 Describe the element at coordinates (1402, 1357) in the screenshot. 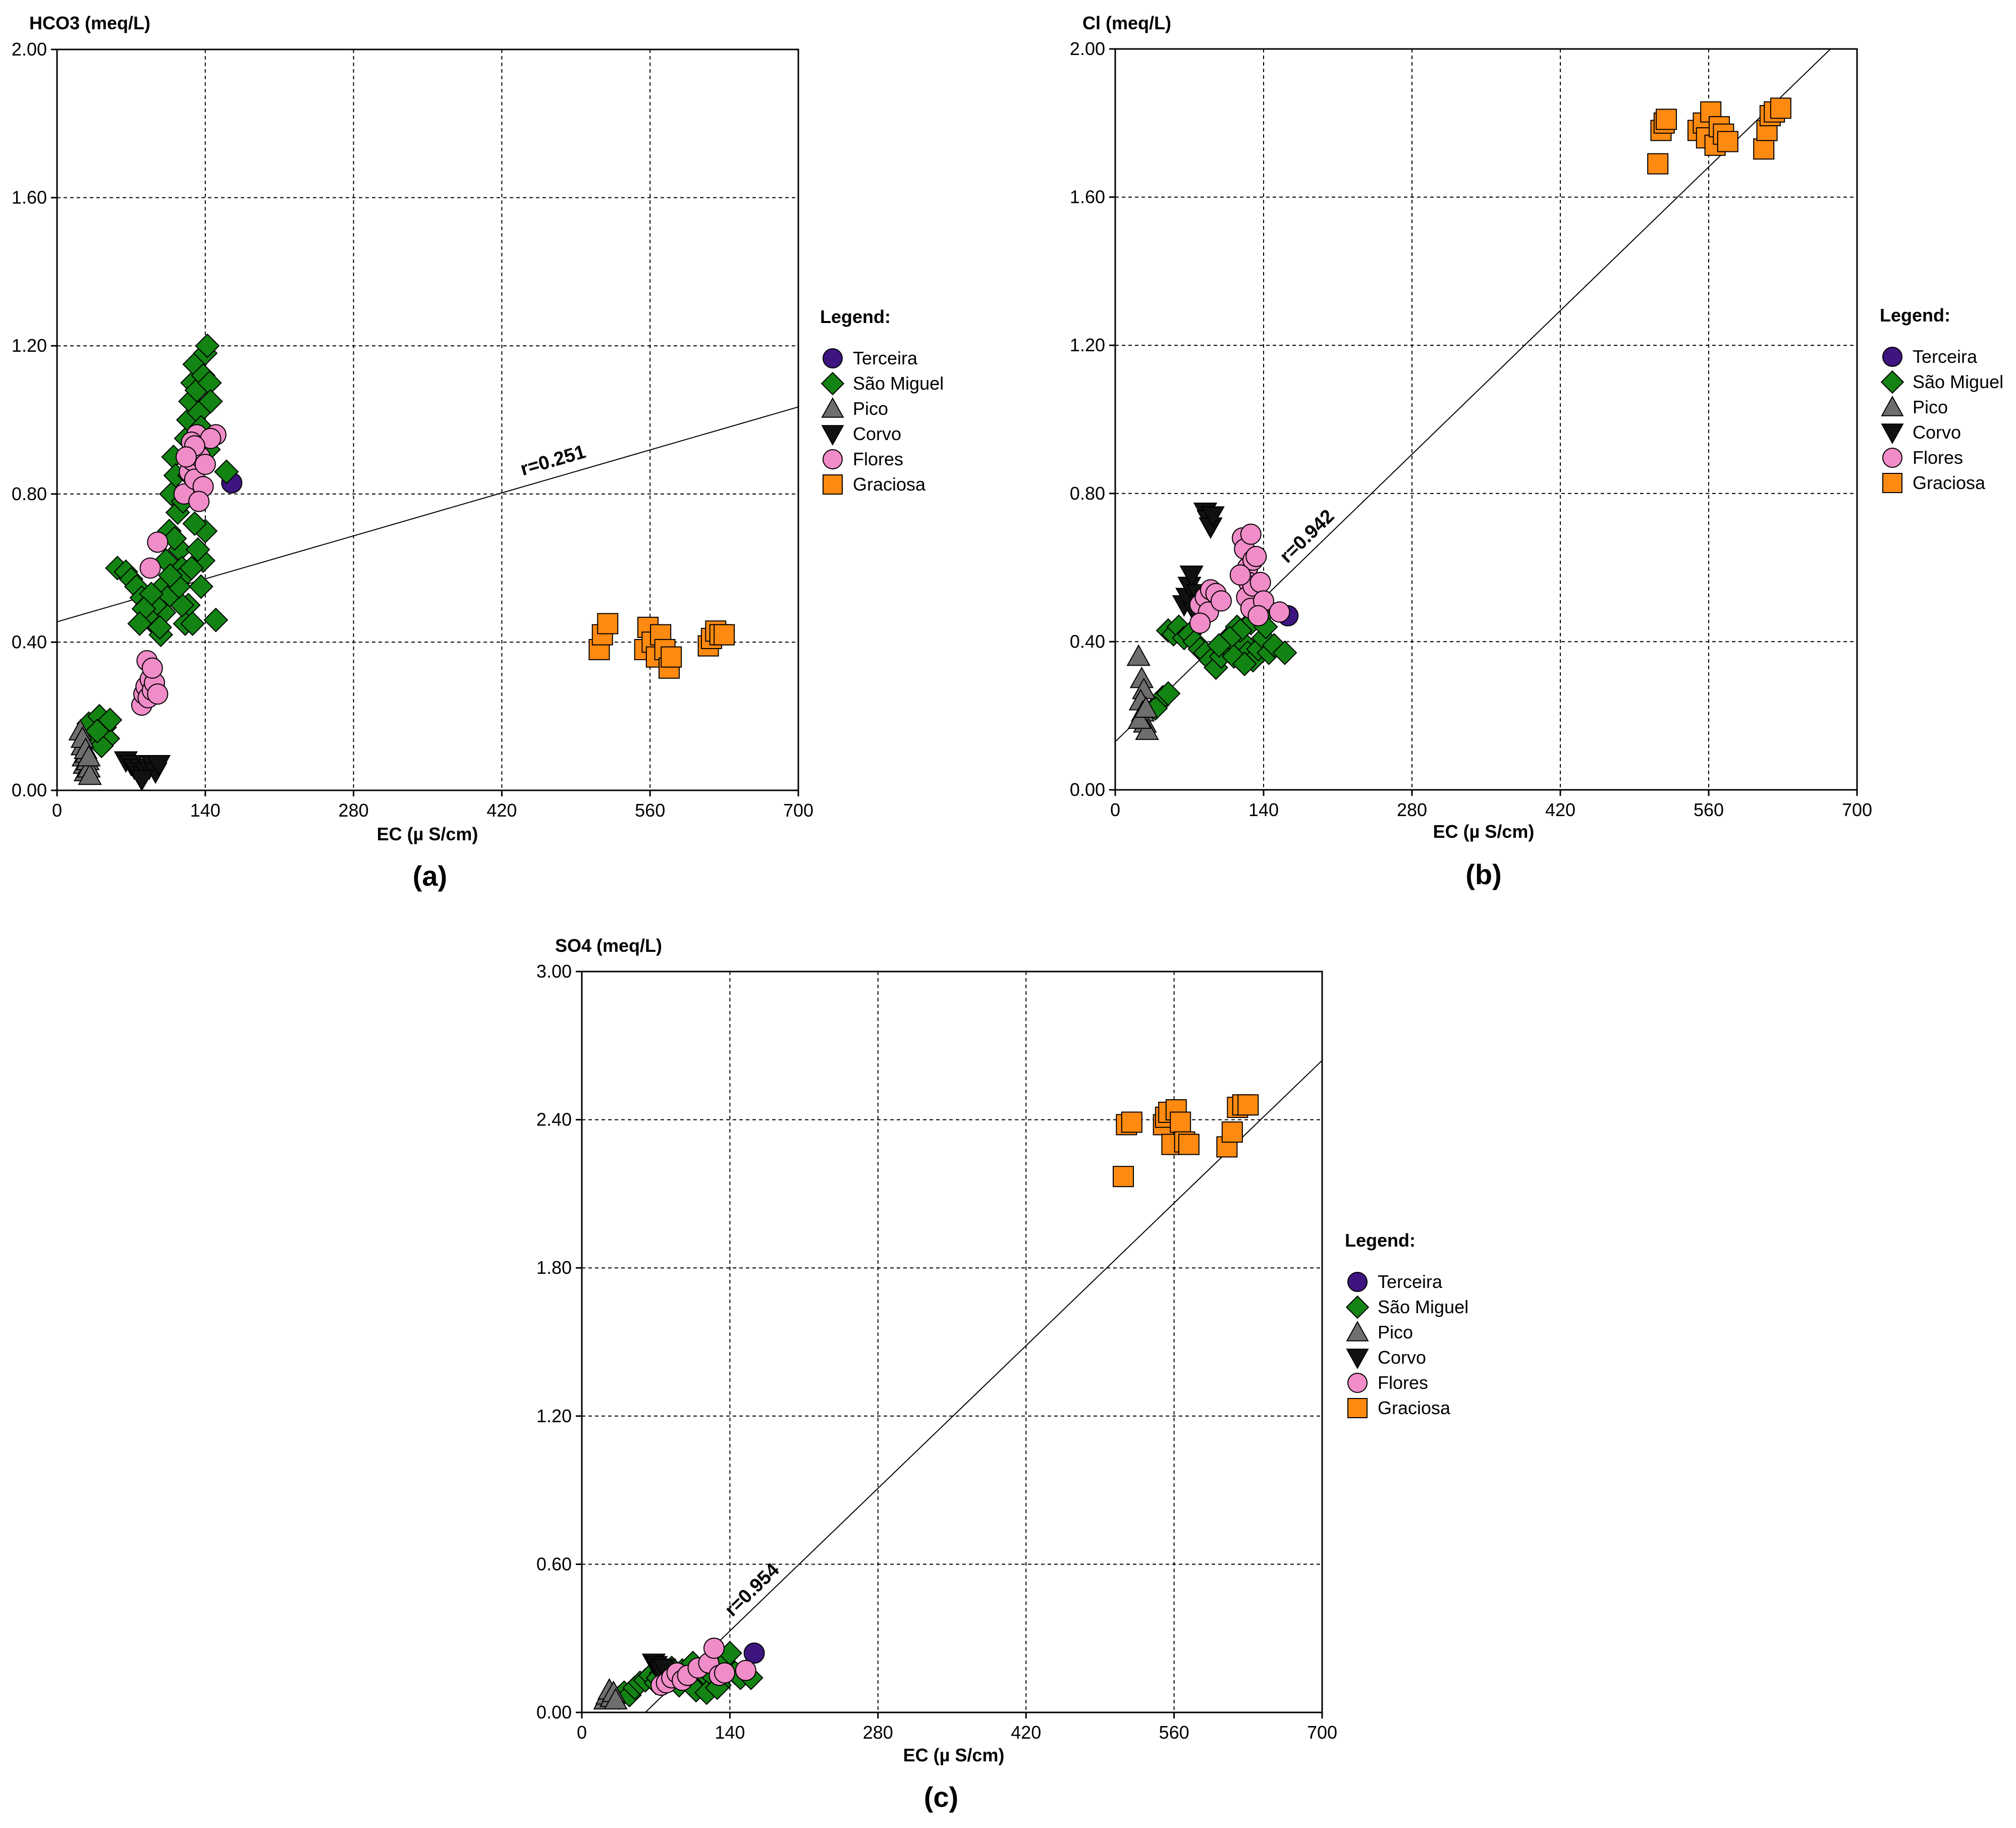

I see `legend-entry-label: Corvo` at that location.